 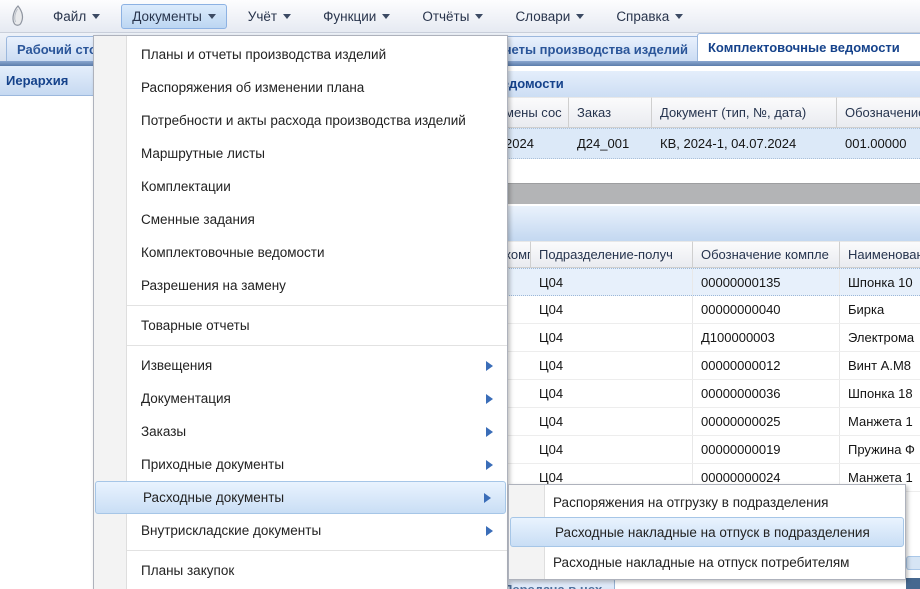 What do you see at coordinates (649, 16) in the screenshot?
I see `menubar-item-help: Справка` at bounding box center [649, 16].